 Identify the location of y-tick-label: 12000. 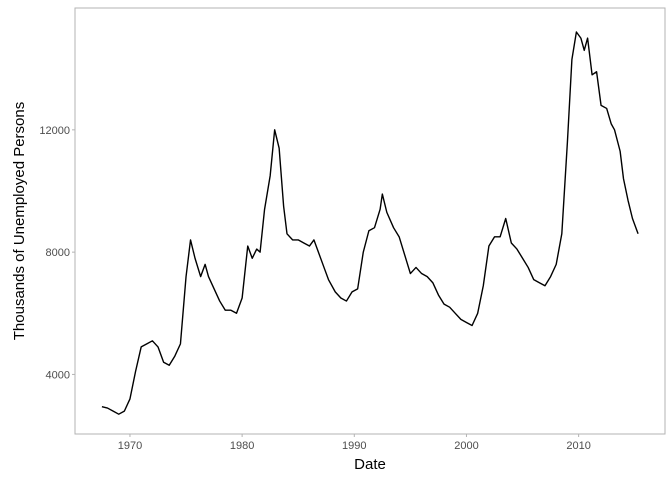
(54, 131).